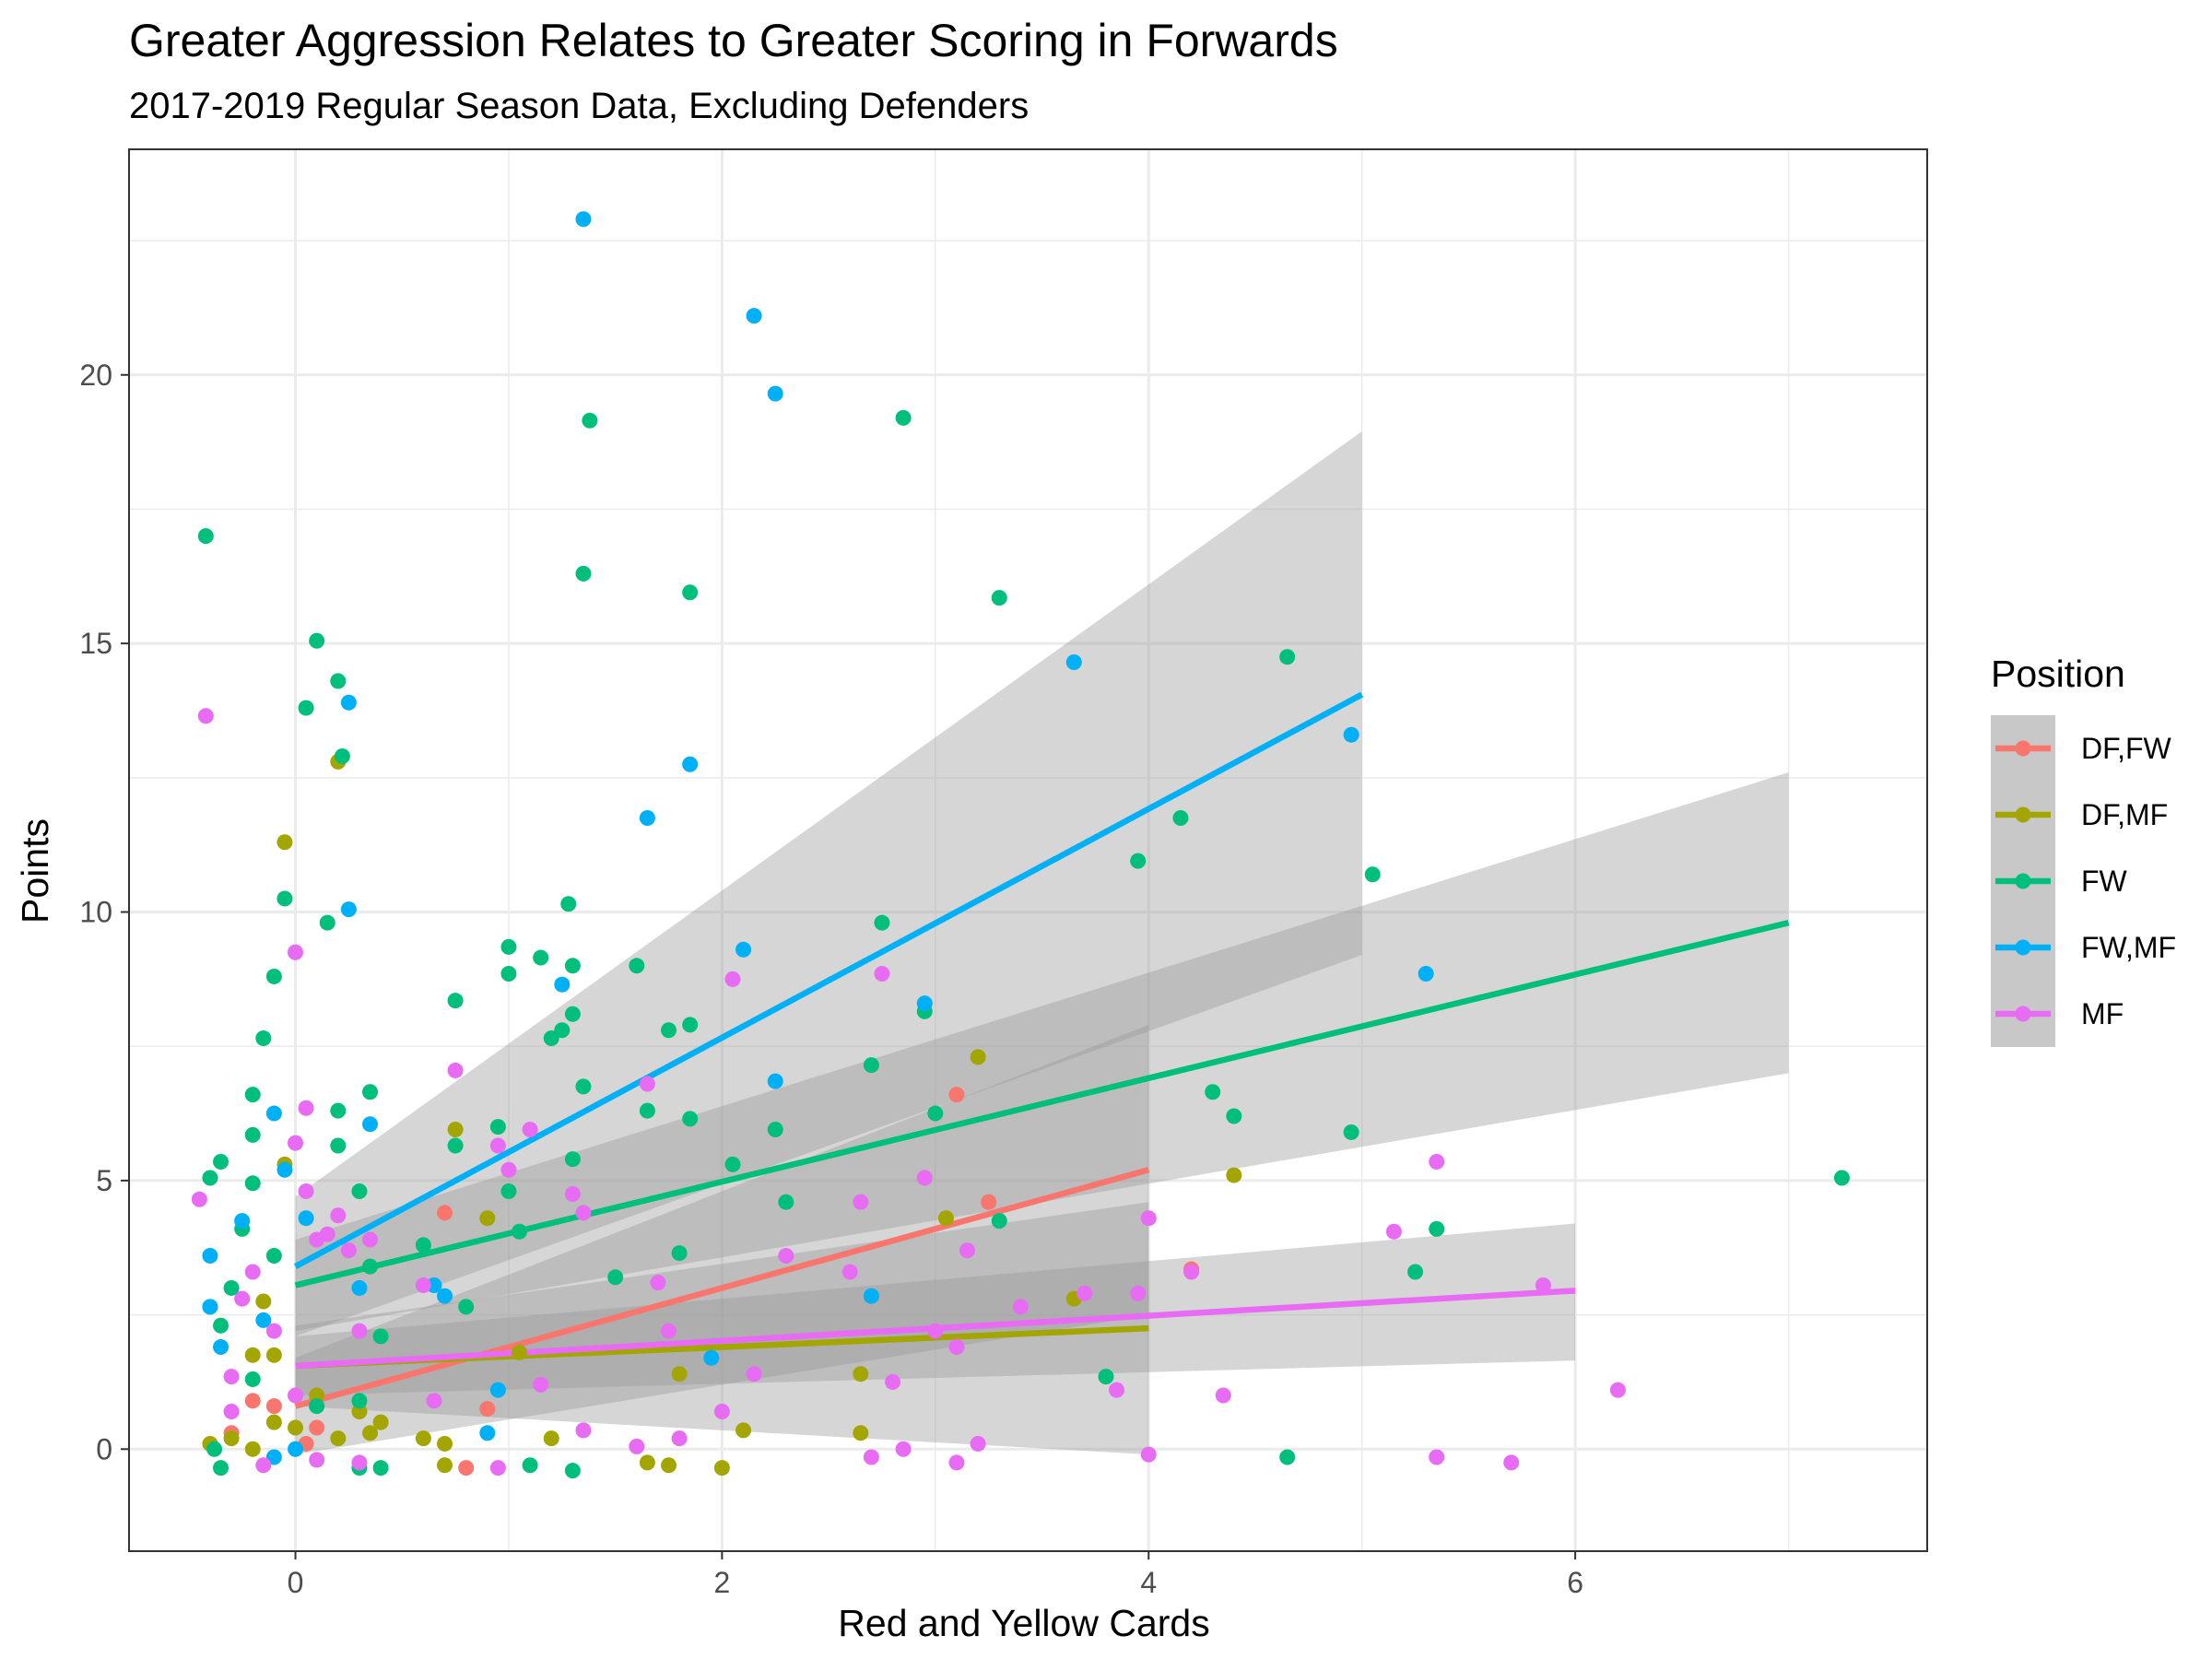  What do you see at coordinates (935, 1575) in the screenshot?
I see `x-axis-ticks: 0 2 4 6` at bounding box center [935, 1575].